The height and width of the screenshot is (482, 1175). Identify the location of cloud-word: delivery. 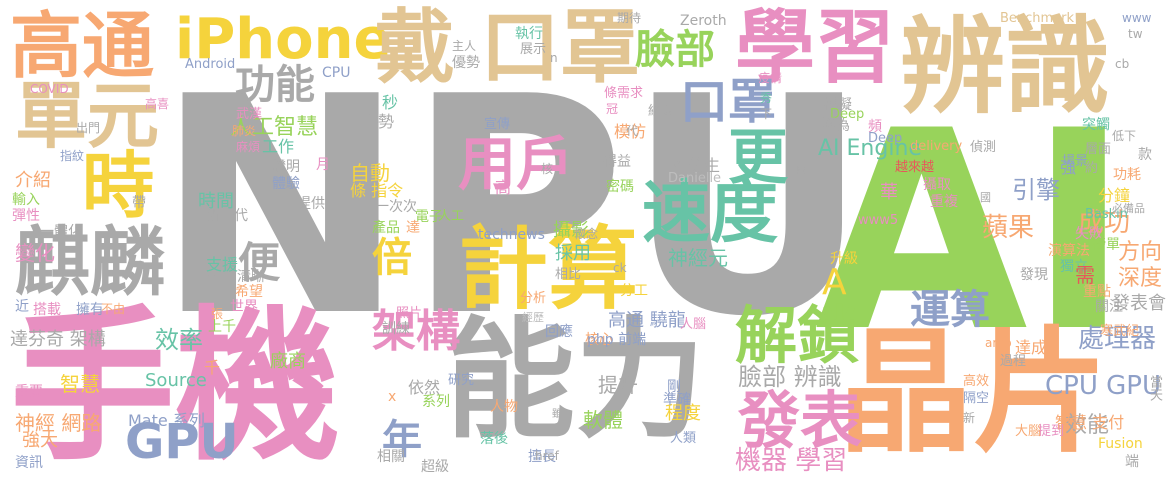
(936, 146).